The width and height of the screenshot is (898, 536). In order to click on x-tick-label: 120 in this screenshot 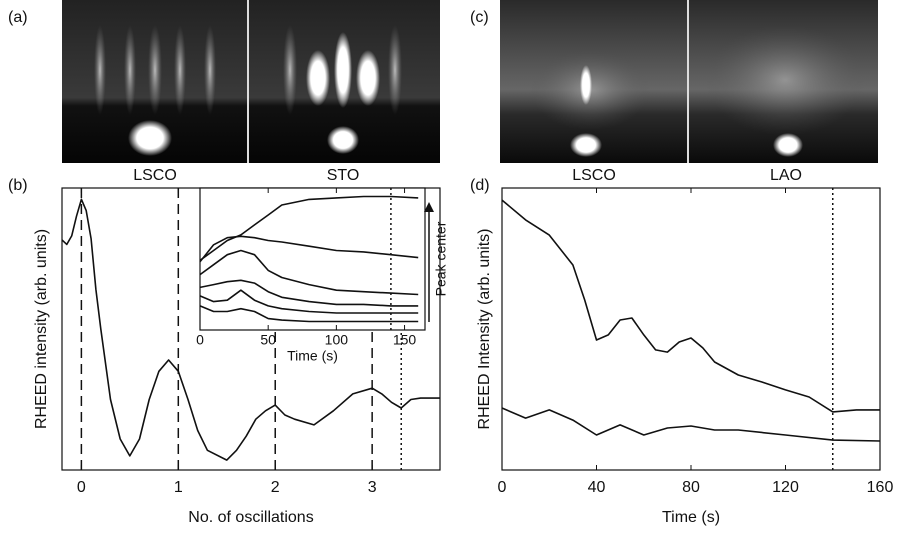, I will do `click(785, 487)`.